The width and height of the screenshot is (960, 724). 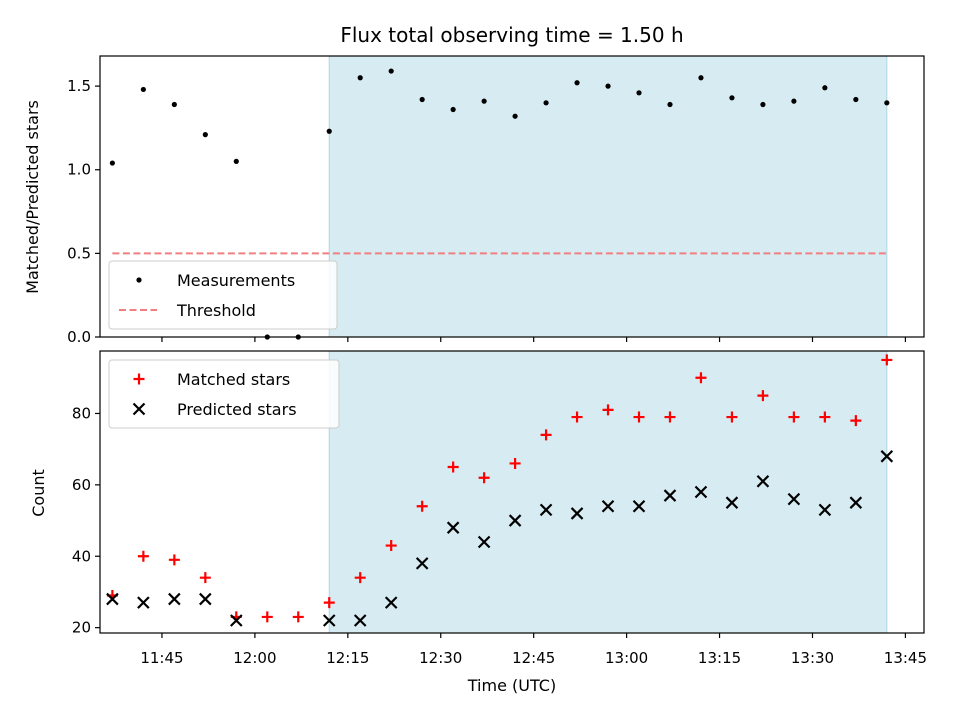 I want to click on legend-matched-stars-label: Matched stars, so click(x=233, y=379).